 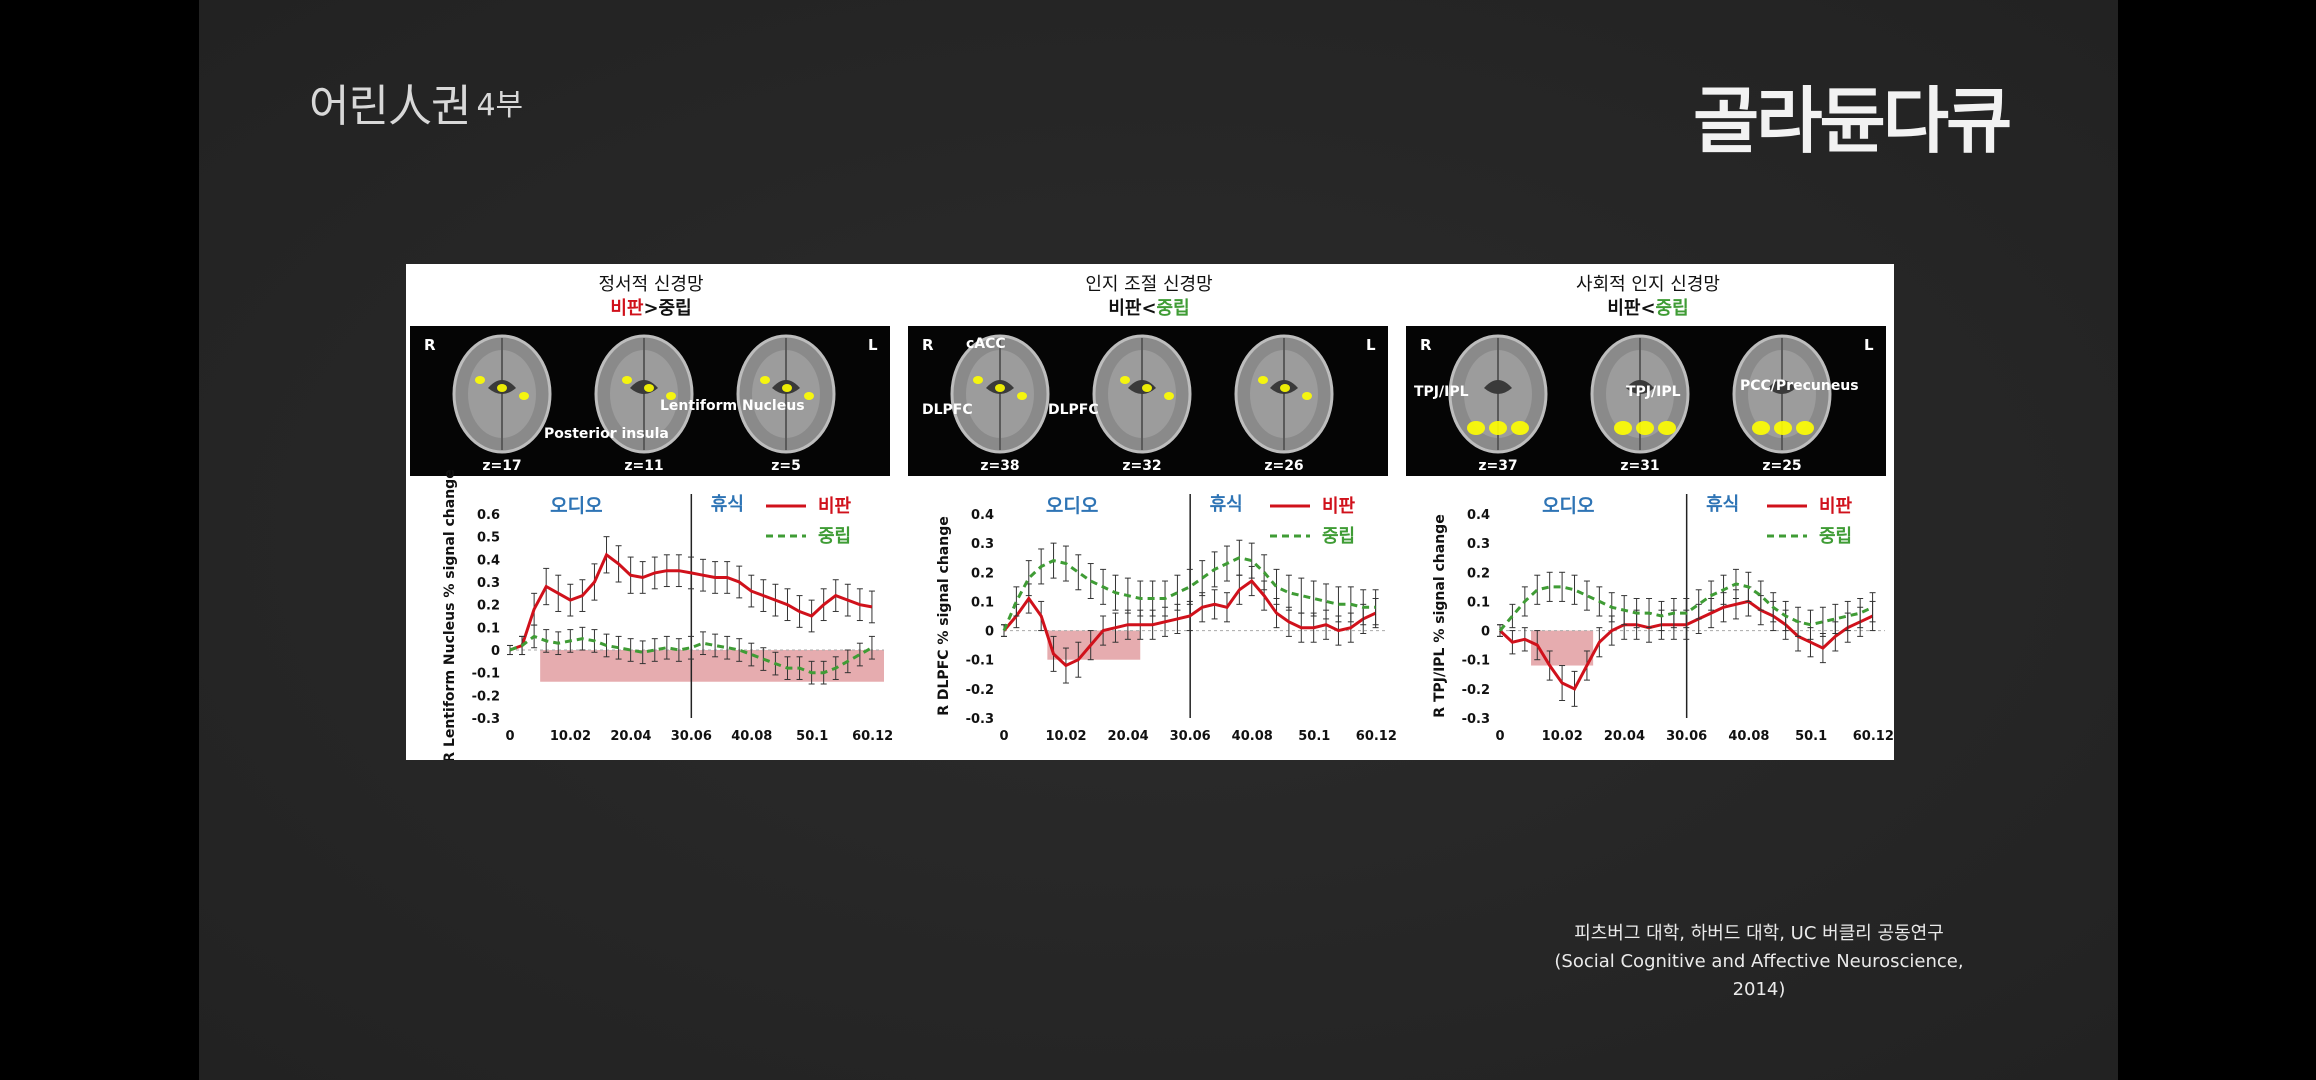 I want to click on slice-label: z=32, so click(x=1141, y=466).